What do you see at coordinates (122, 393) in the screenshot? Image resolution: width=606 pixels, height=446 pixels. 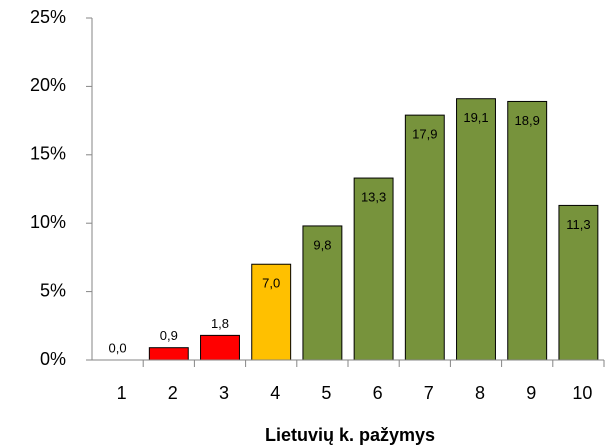 I see `x-tick-label: 1` at bounding box center [122, 393].